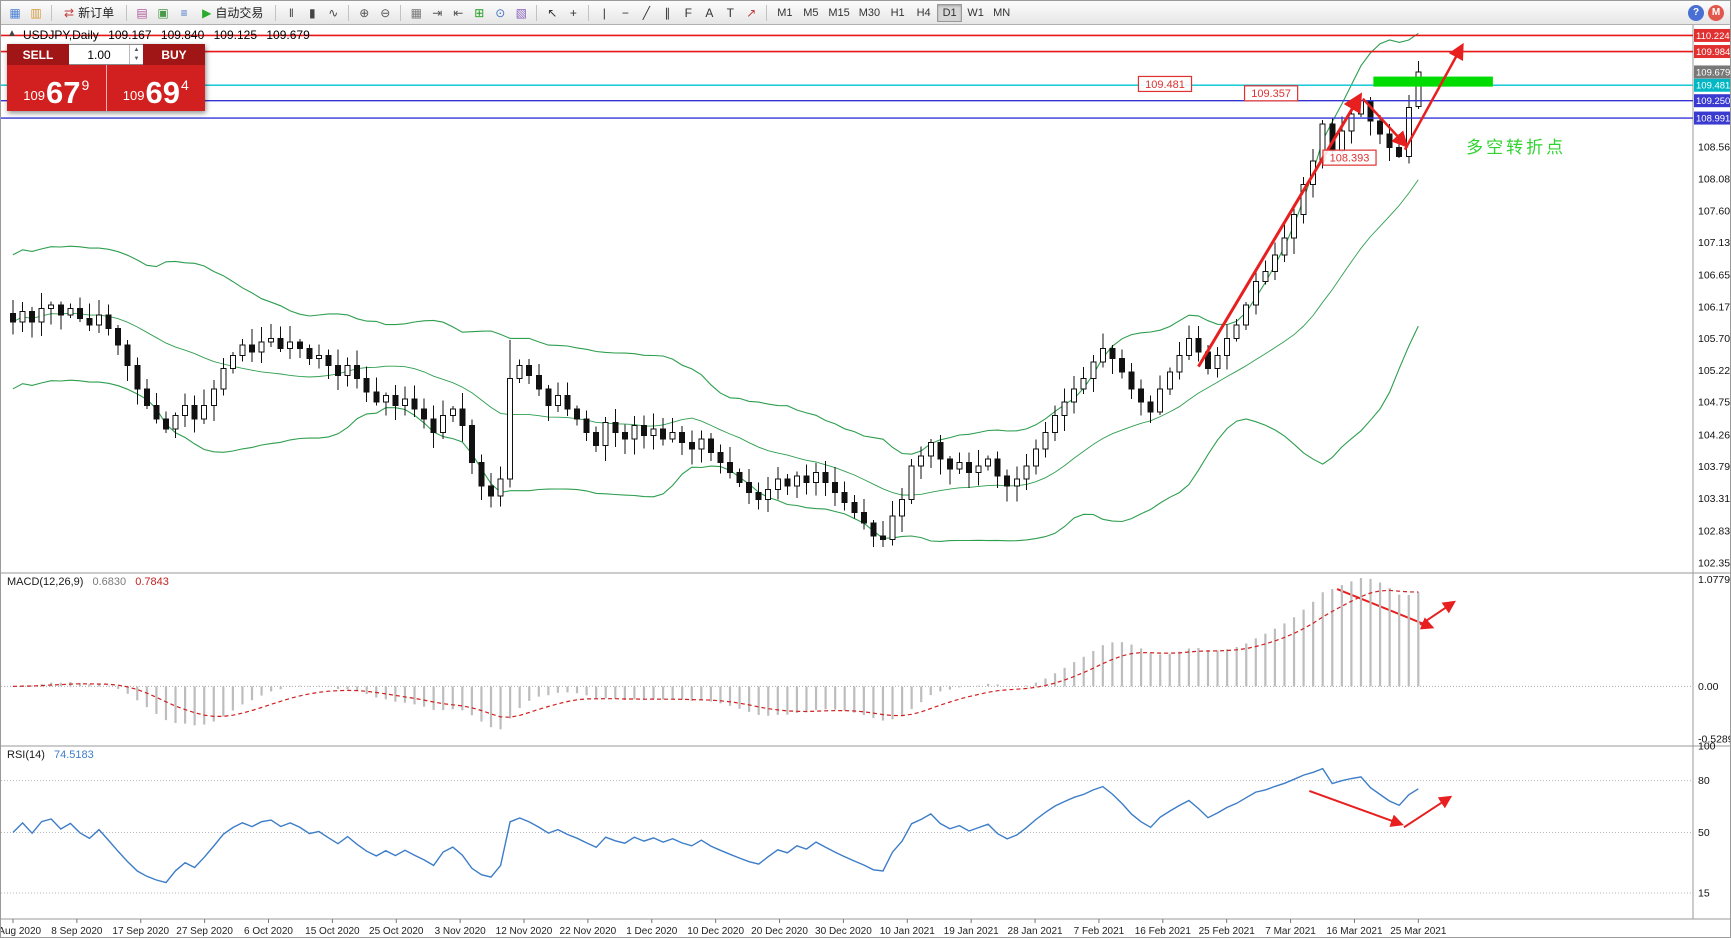 This screenshot has height=938, width=1731. I want to click on volume-spinner: ▲ ▼, so click(136, 54).